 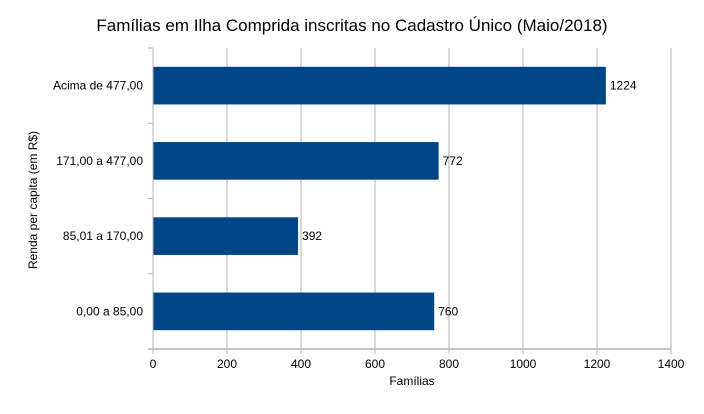 I want to click on x-axis-label: Famílias, so click(x=411, y=381).